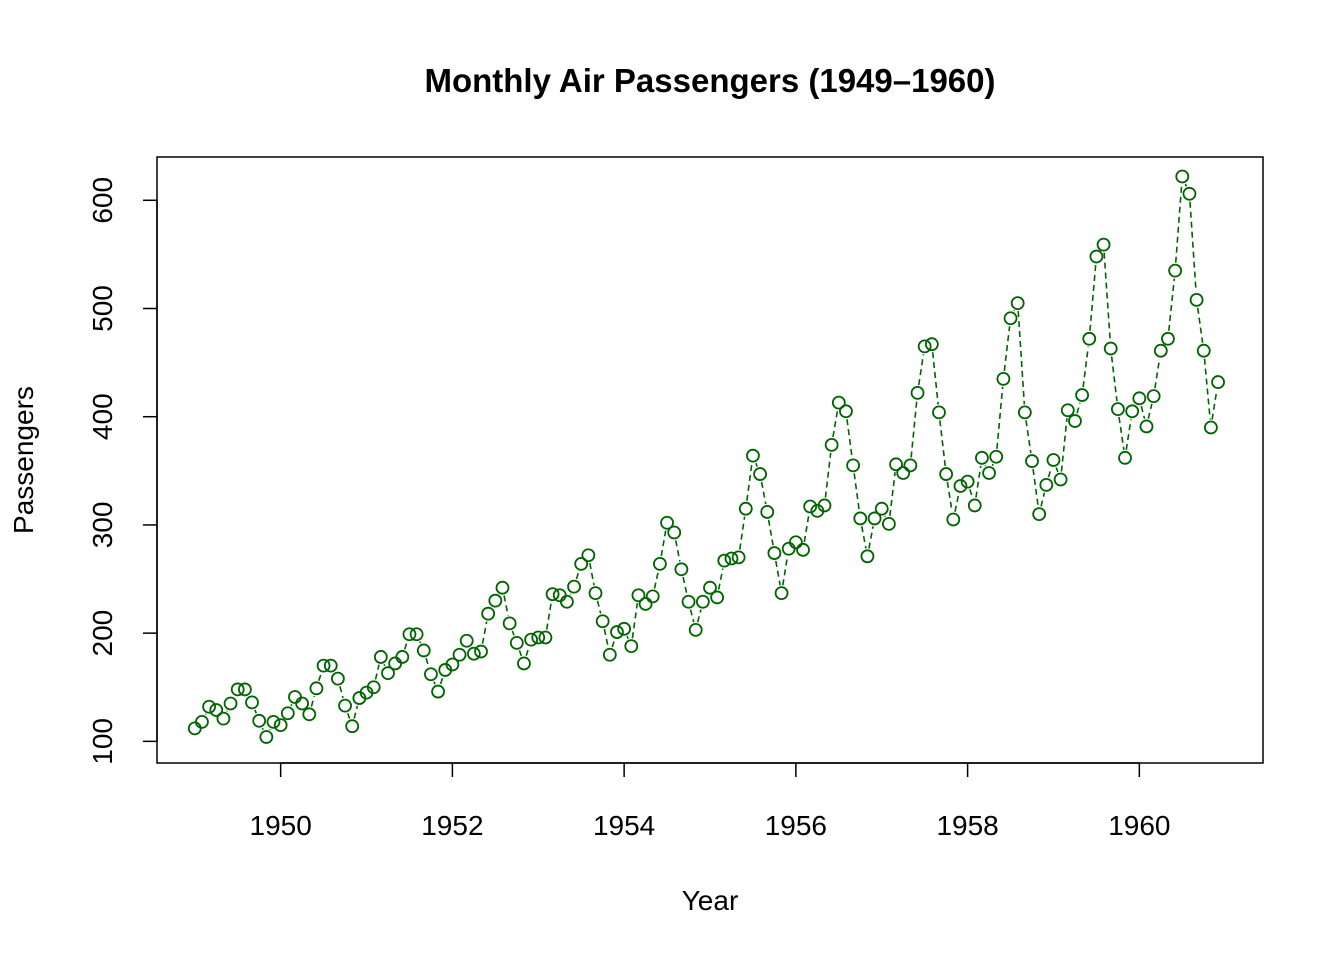 The height and width of the screenshot is (960, 1344). What do you see at coordinates (452, 825) in the screenshot?
I see `x-tick-label: 1952` at bounding box center [452, 825].